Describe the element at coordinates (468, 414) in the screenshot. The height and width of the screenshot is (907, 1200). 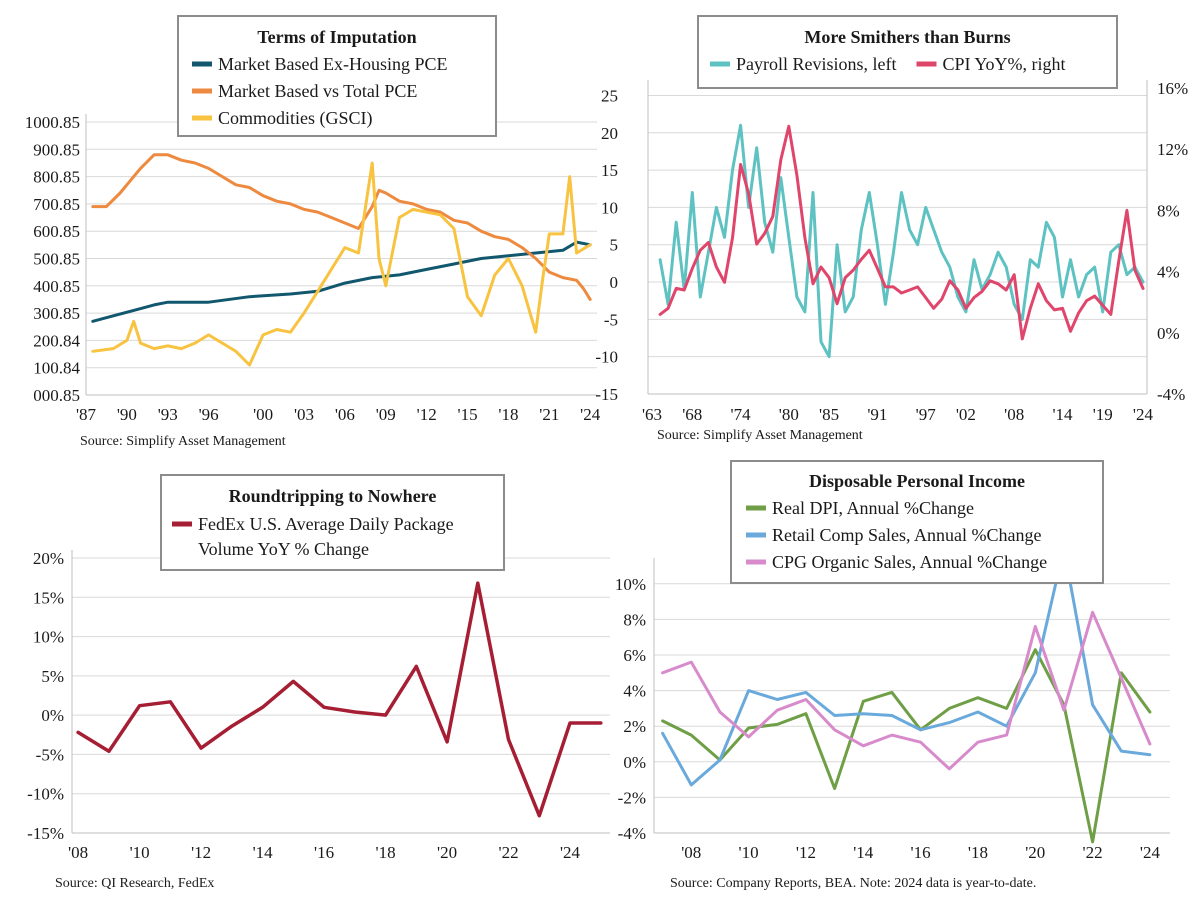
I see `x-tick-label: '15` at that location.